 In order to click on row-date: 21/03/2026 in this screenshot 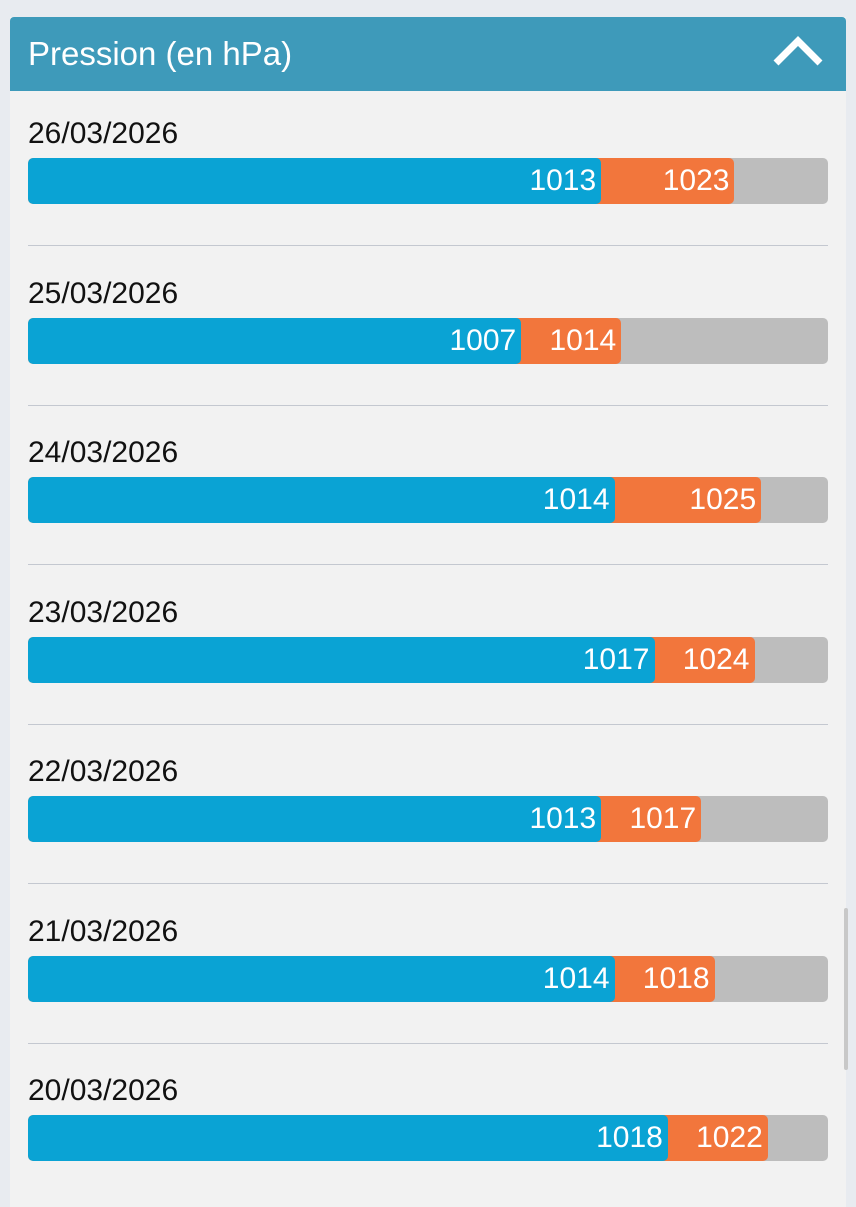, I will do `click(103, 931)`.